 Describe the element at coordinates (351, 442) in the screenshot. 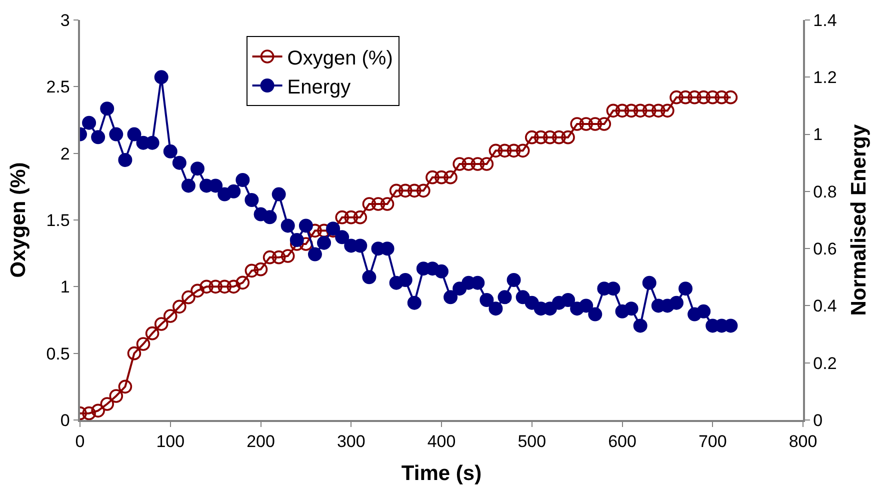

I see `x-tick-label: 300` at that location.